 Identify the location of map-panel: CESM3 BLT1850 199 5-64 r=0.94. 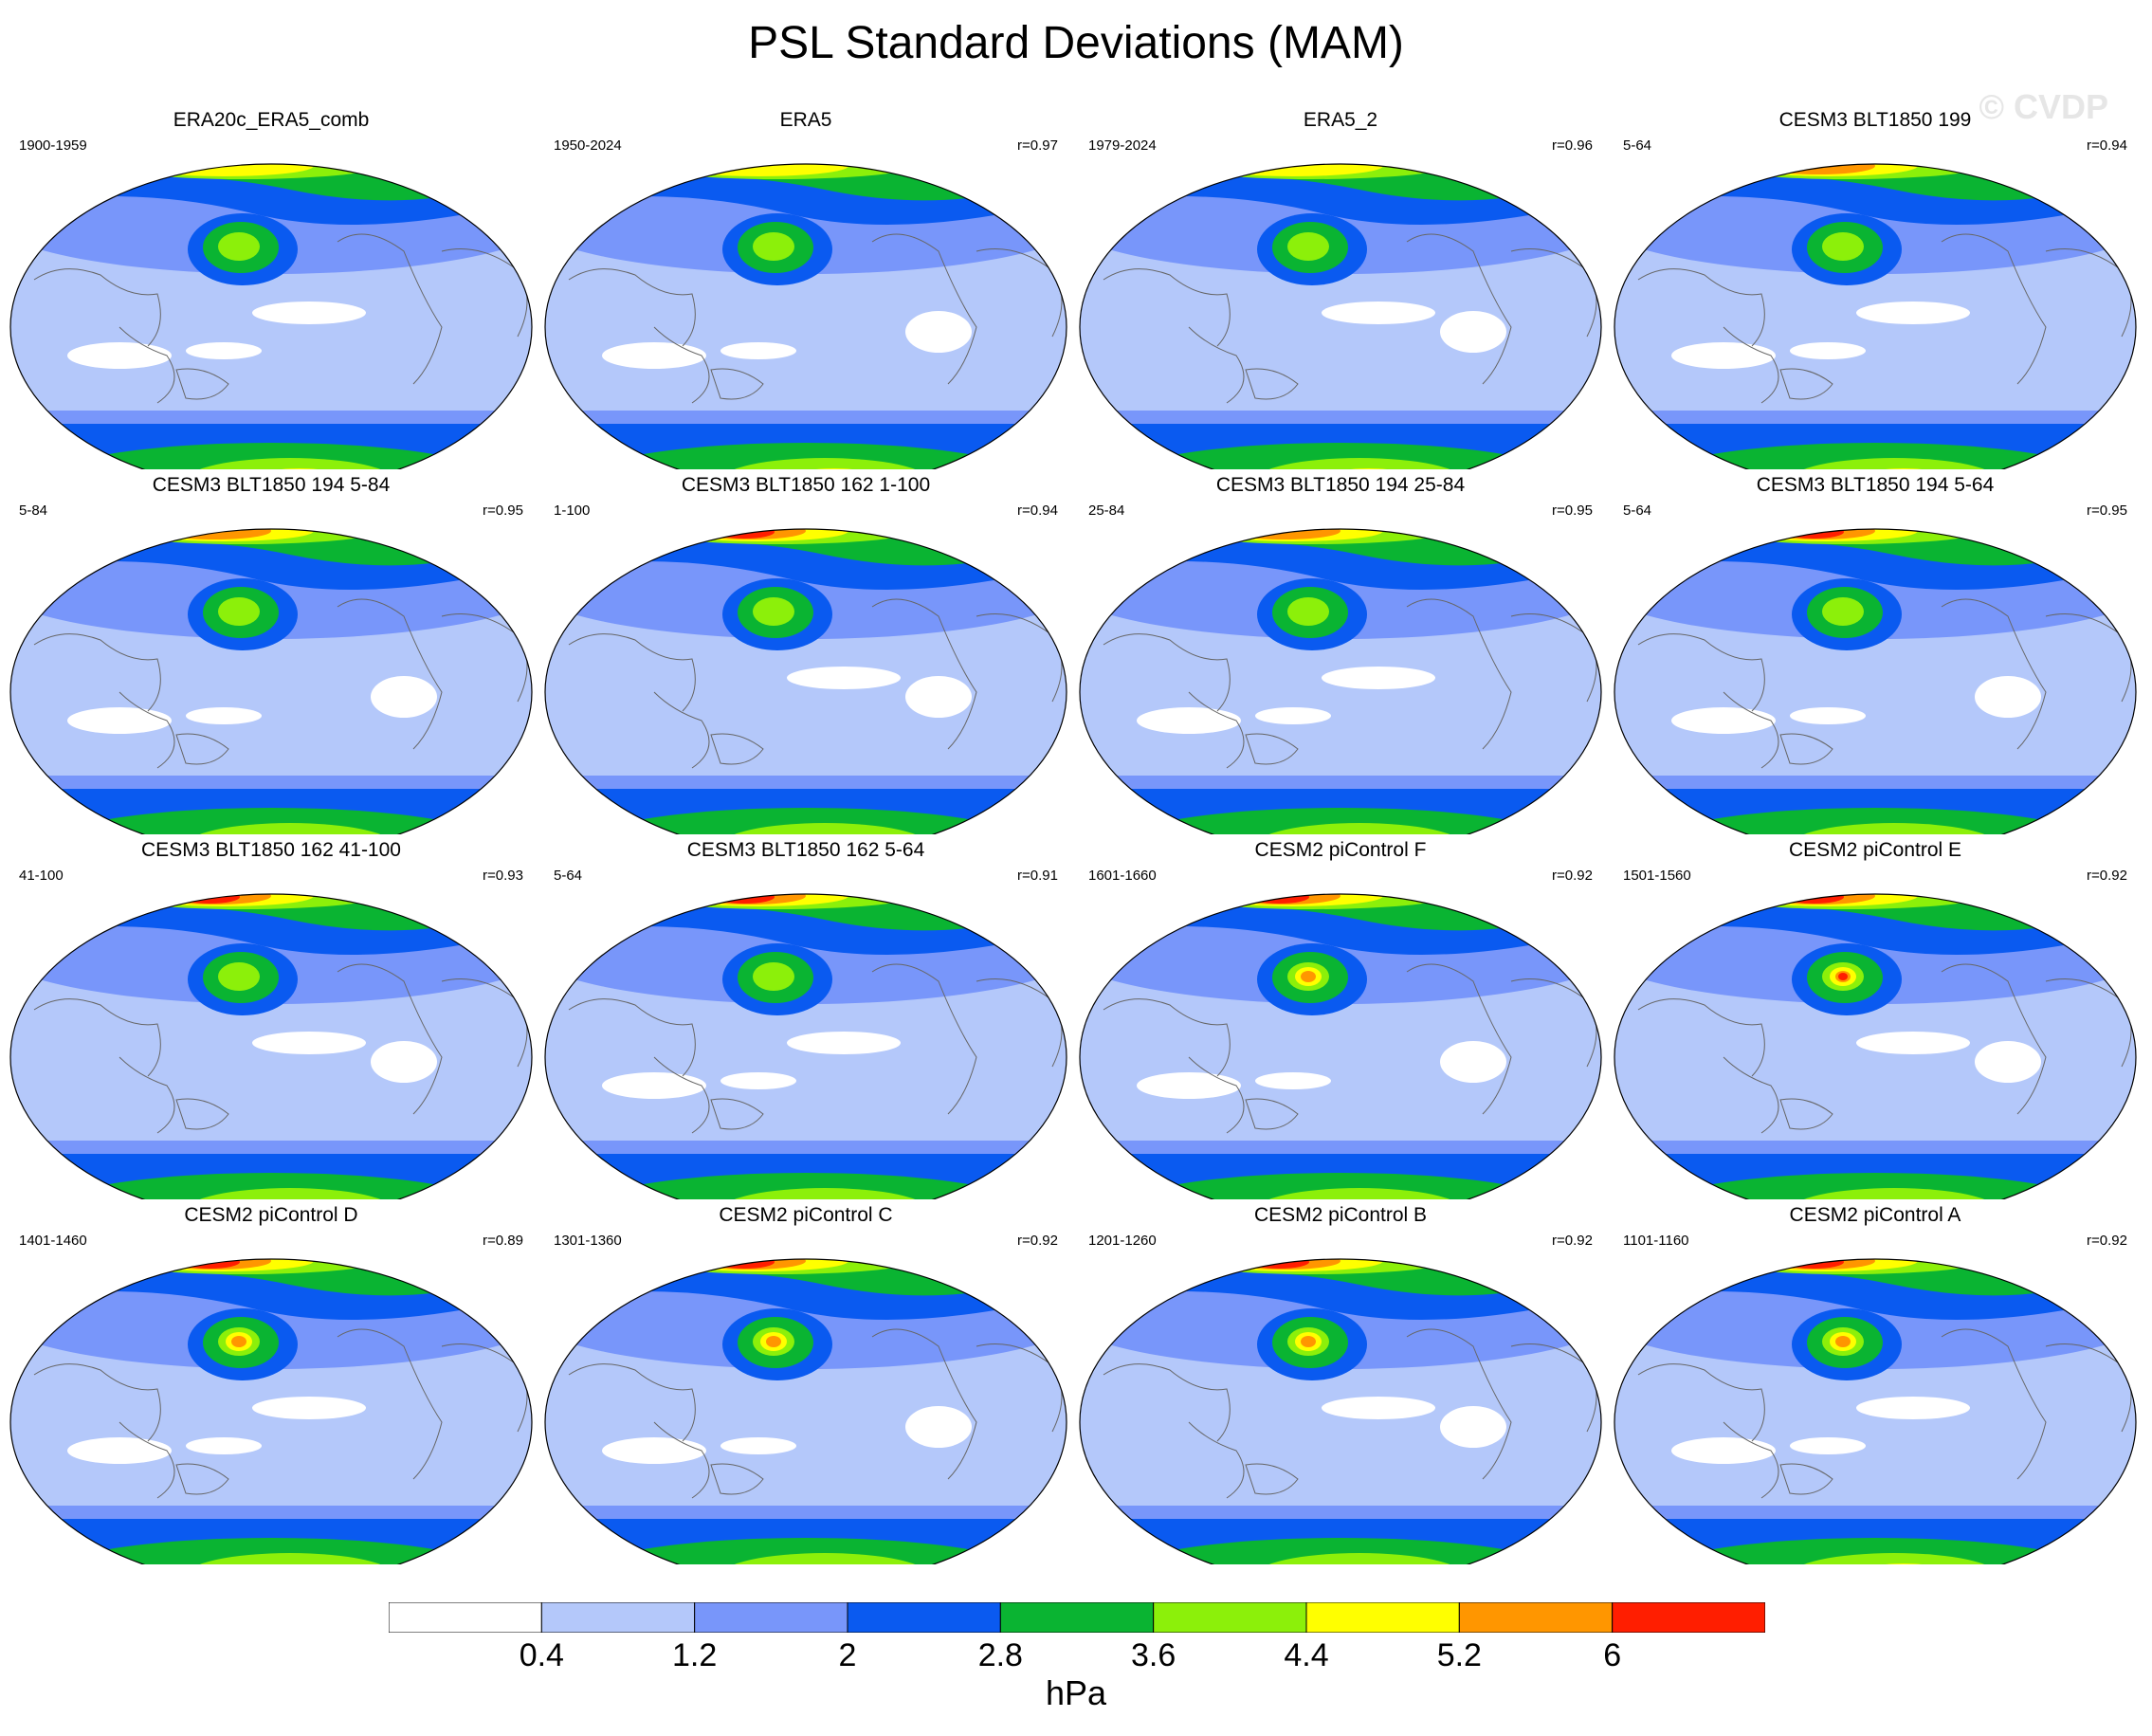
(1876, 289).